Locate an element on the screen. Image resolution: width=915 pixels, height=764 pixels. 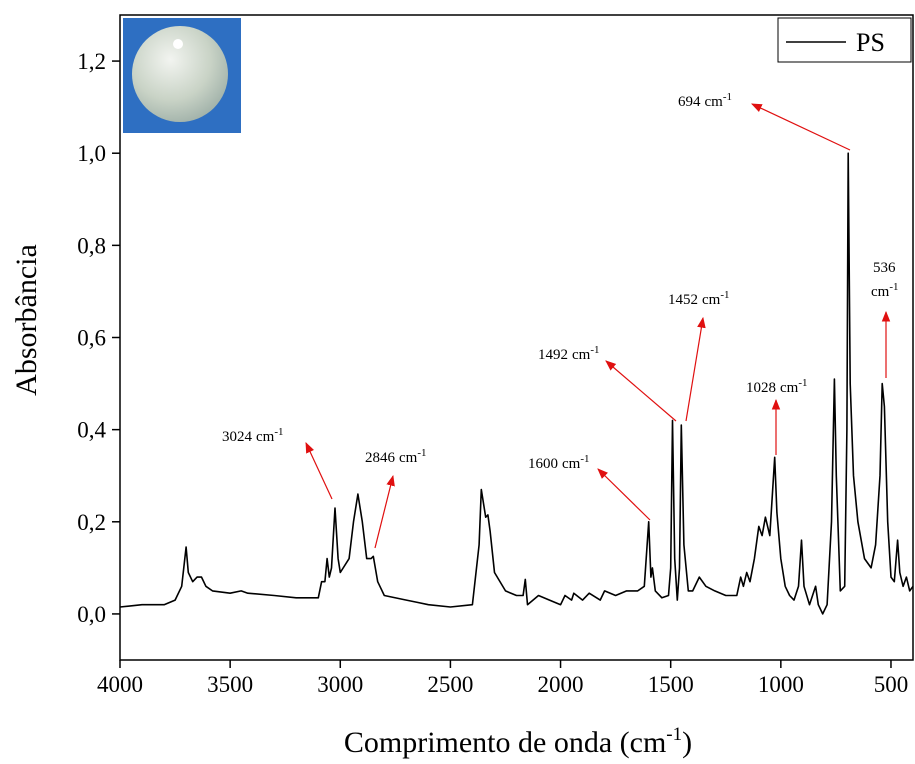
x-axis-label-text: Comprimento de onda (cm is located at coordinates (505, 742).